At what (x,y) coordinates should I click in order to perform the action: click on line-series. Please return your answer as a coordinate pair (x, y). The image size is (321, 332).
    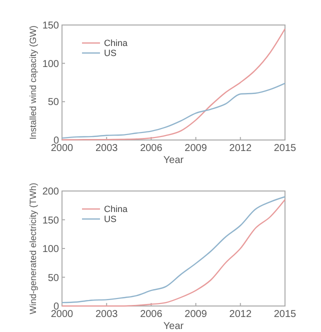
    Looking at the image, I should click on (173, 110).